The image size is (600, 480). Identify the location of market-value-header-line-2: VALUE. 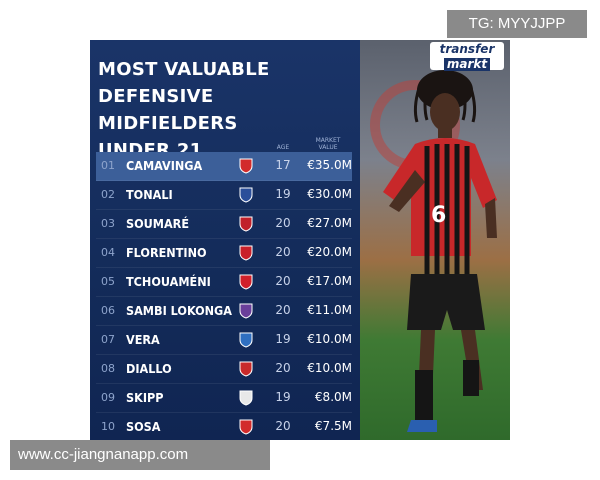
(328, 147).